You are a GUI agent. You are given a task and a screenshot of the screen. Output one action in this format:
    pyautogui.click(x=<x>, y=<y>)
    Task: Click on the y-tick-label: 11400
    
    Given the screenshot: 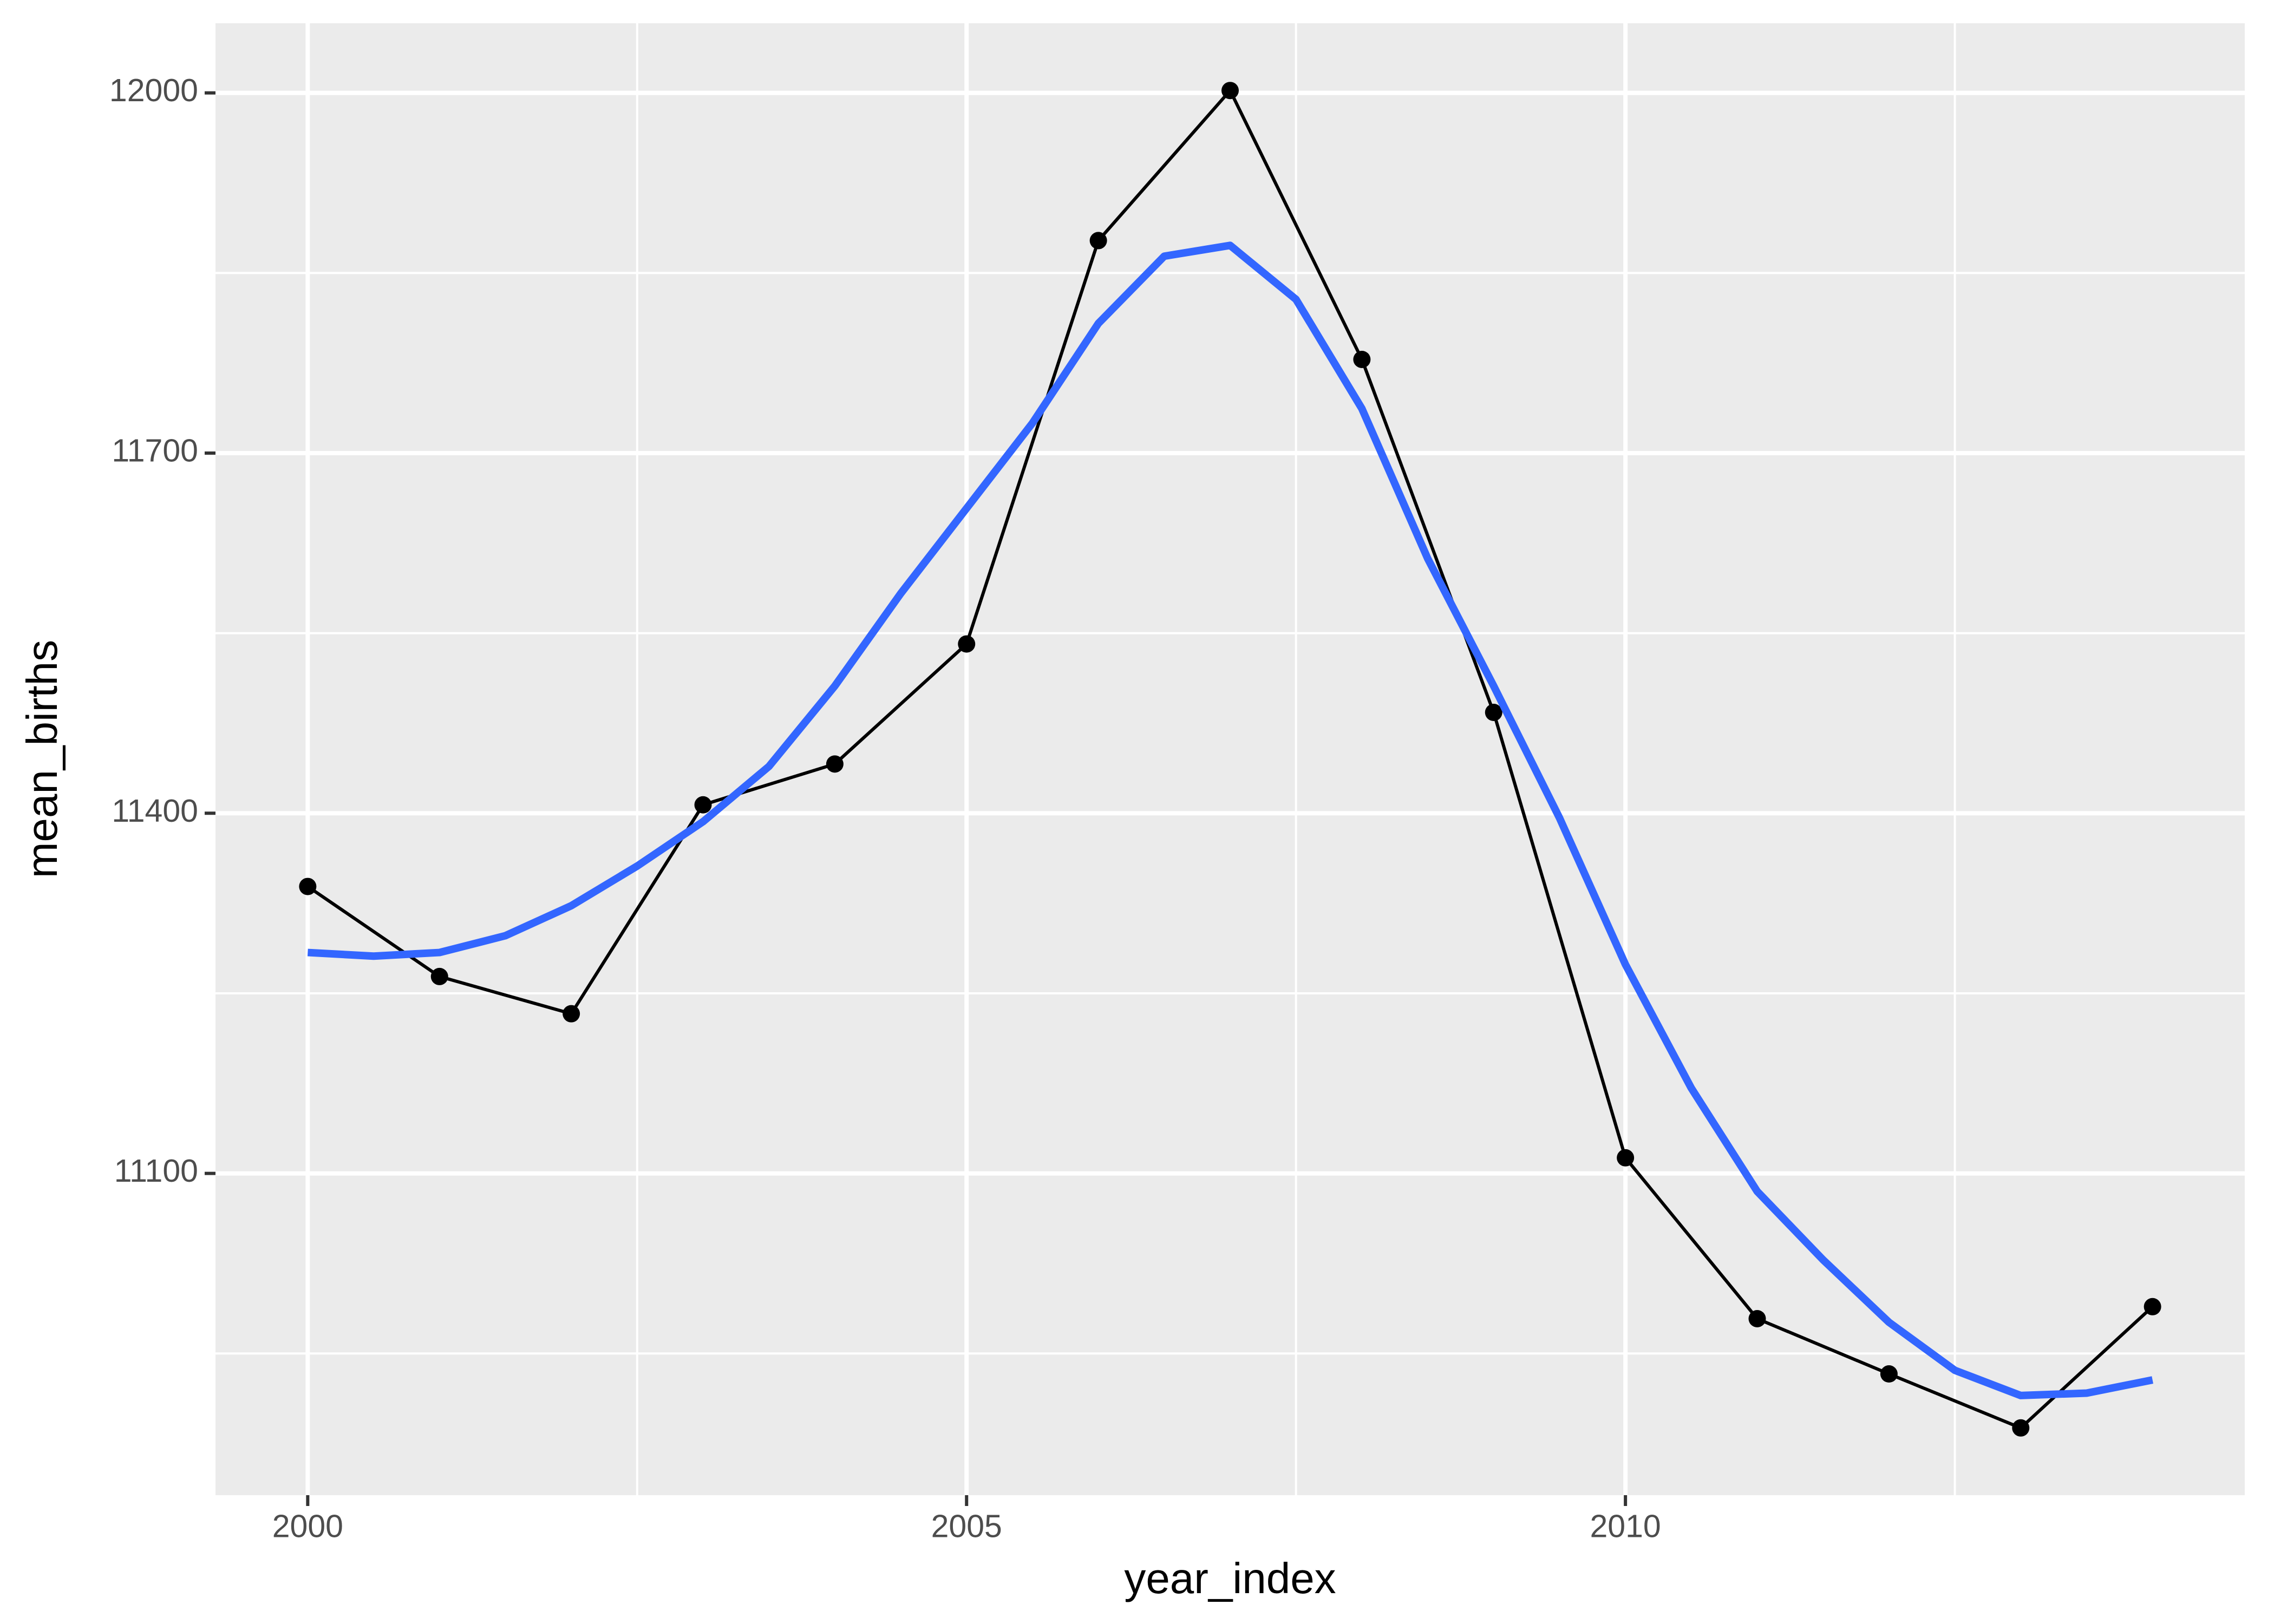 What is the action you would take?
    pyautogui.click(x=155, y=811)
    